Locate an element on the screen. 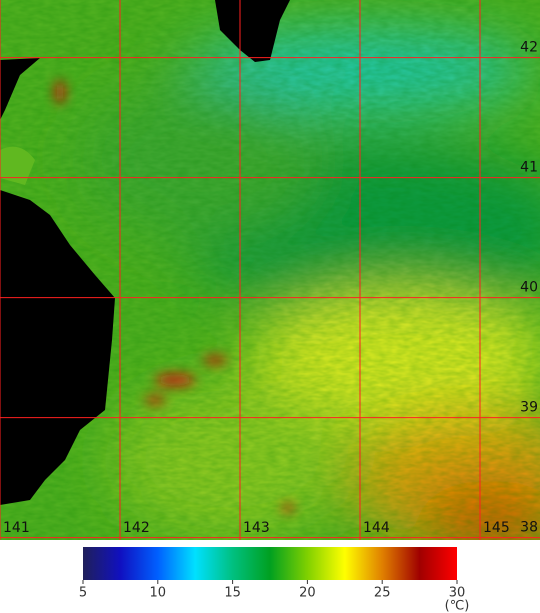  colorbar is located at coordinates (270, 563).